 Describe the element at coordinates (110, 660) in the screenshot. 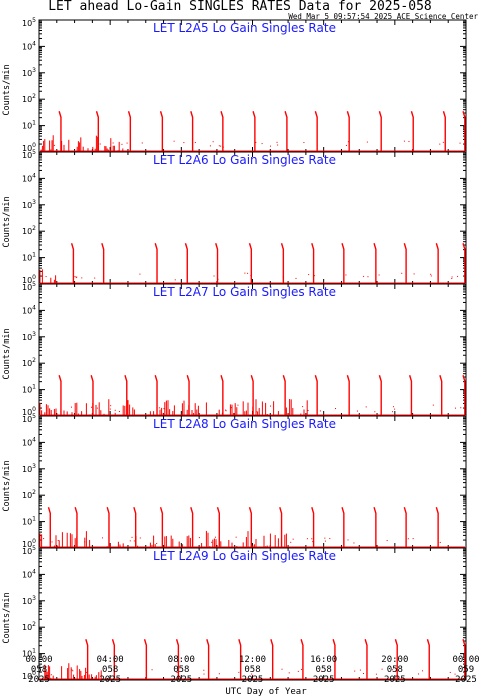

I see `x-tick-time: 04:00` at that location.